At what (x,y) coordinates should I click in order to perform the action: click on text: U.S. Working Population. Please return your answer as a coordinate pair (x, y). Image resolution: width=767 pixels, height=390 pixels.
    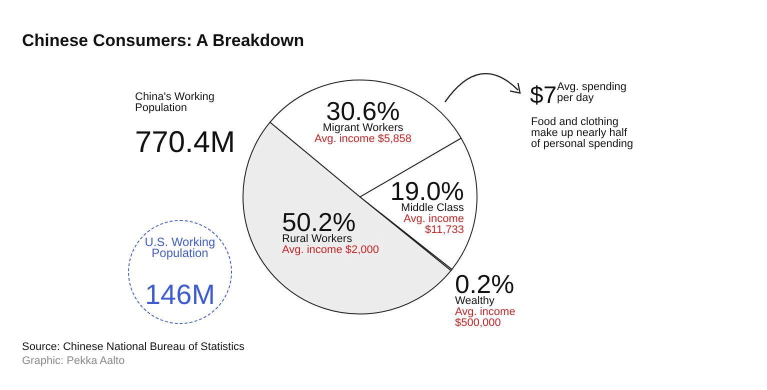
    Looking at the image, I should click on (180, 247).